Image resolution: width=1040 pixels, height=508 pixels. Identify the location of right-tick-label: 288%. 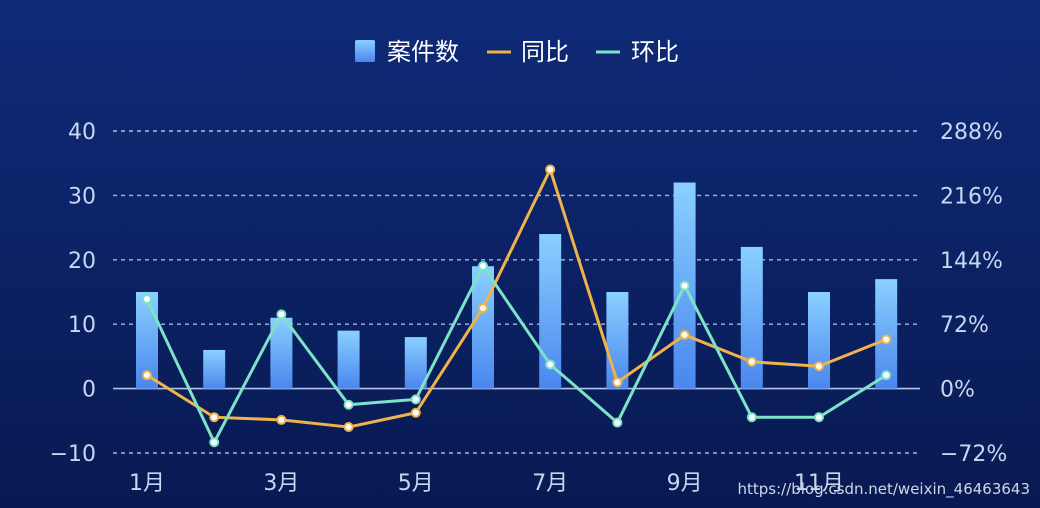
(971, 132).